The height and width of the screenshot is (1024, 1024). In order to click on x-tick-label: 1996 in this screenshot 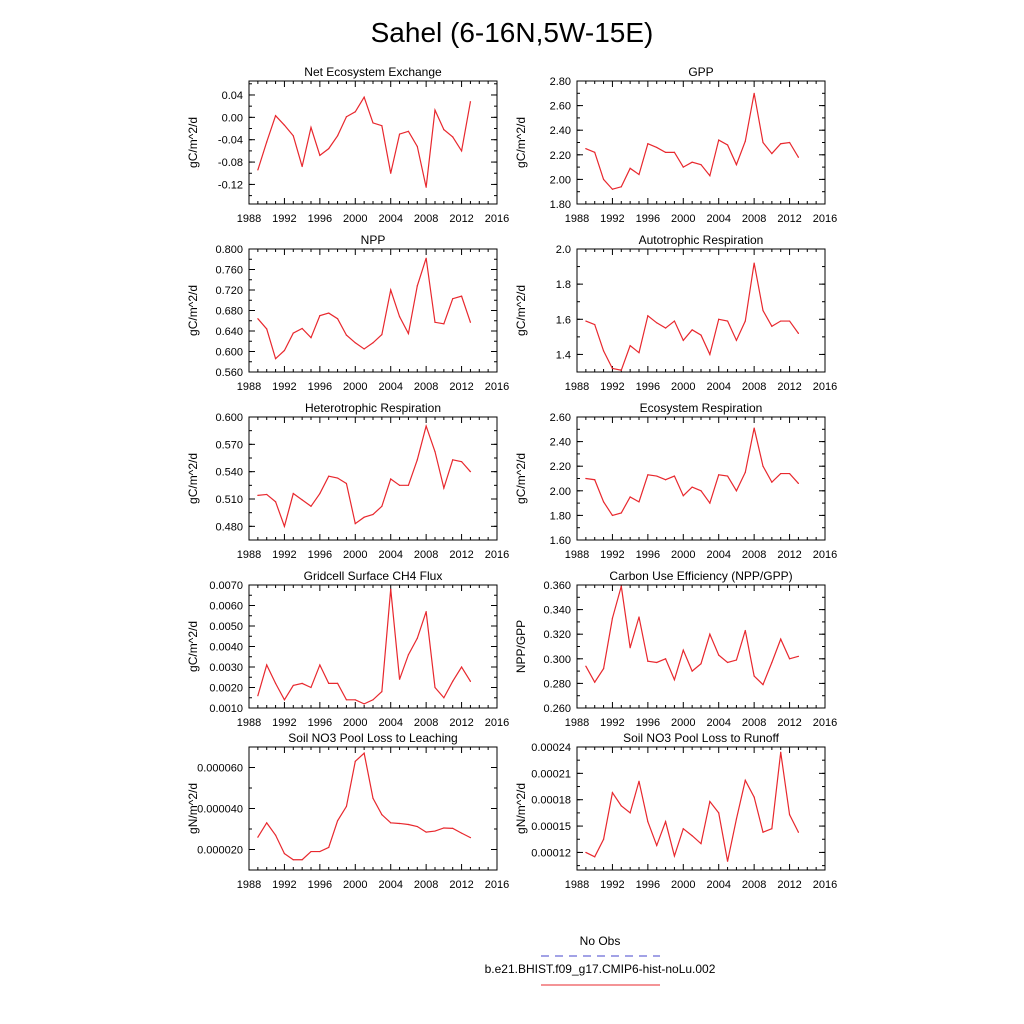, I will do `click(320, 885)`.